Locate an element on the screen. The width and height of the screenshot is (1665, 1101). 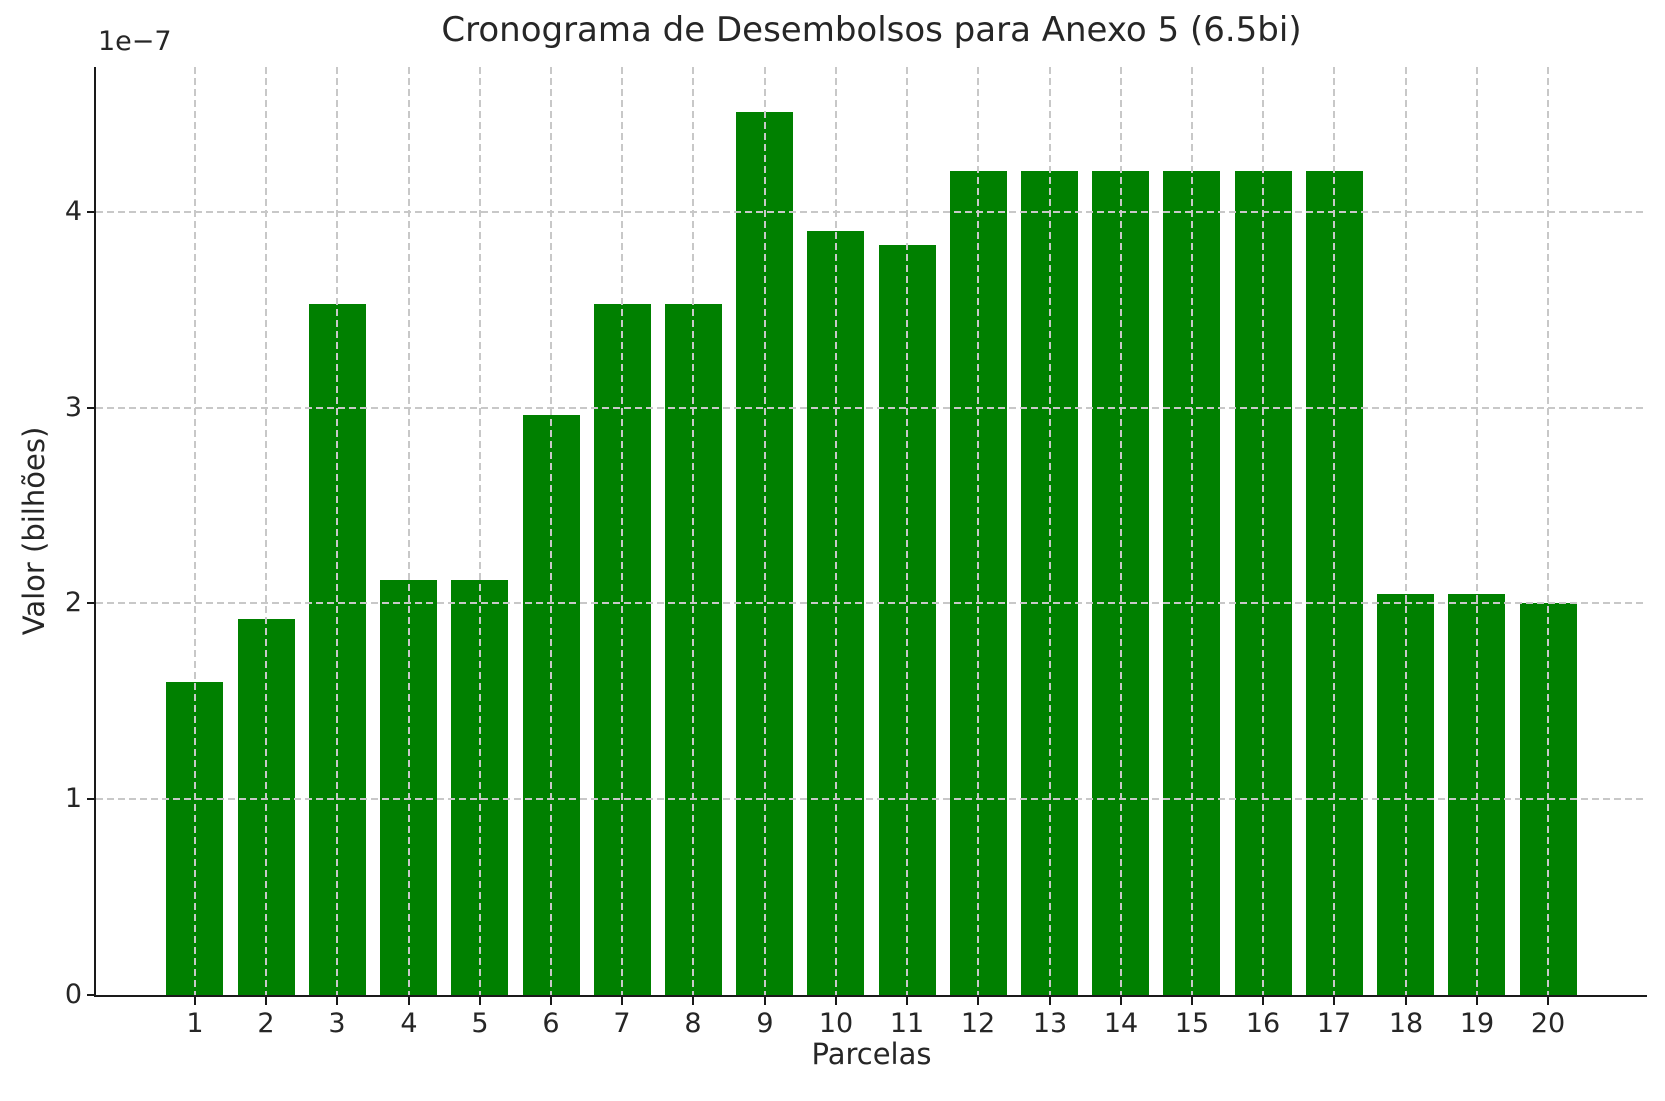
x-tick-label-10: 10 is located at coordinates (836, 1023).